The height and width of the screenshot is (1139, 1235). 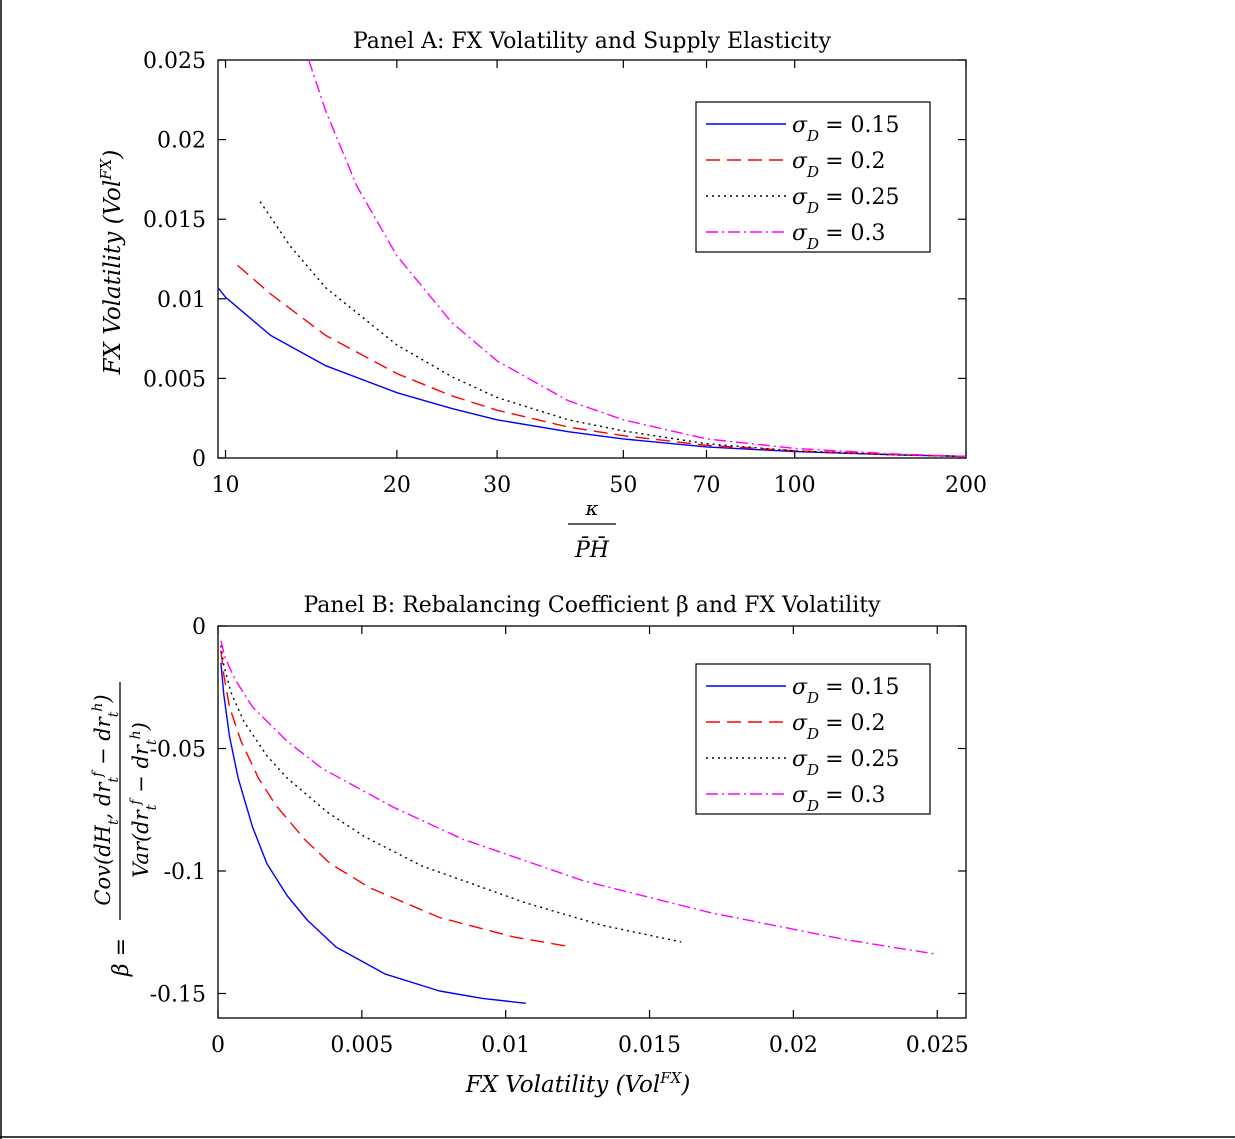 I want to click on x-tick-label: 0.02, so click(x=793, y=1045).